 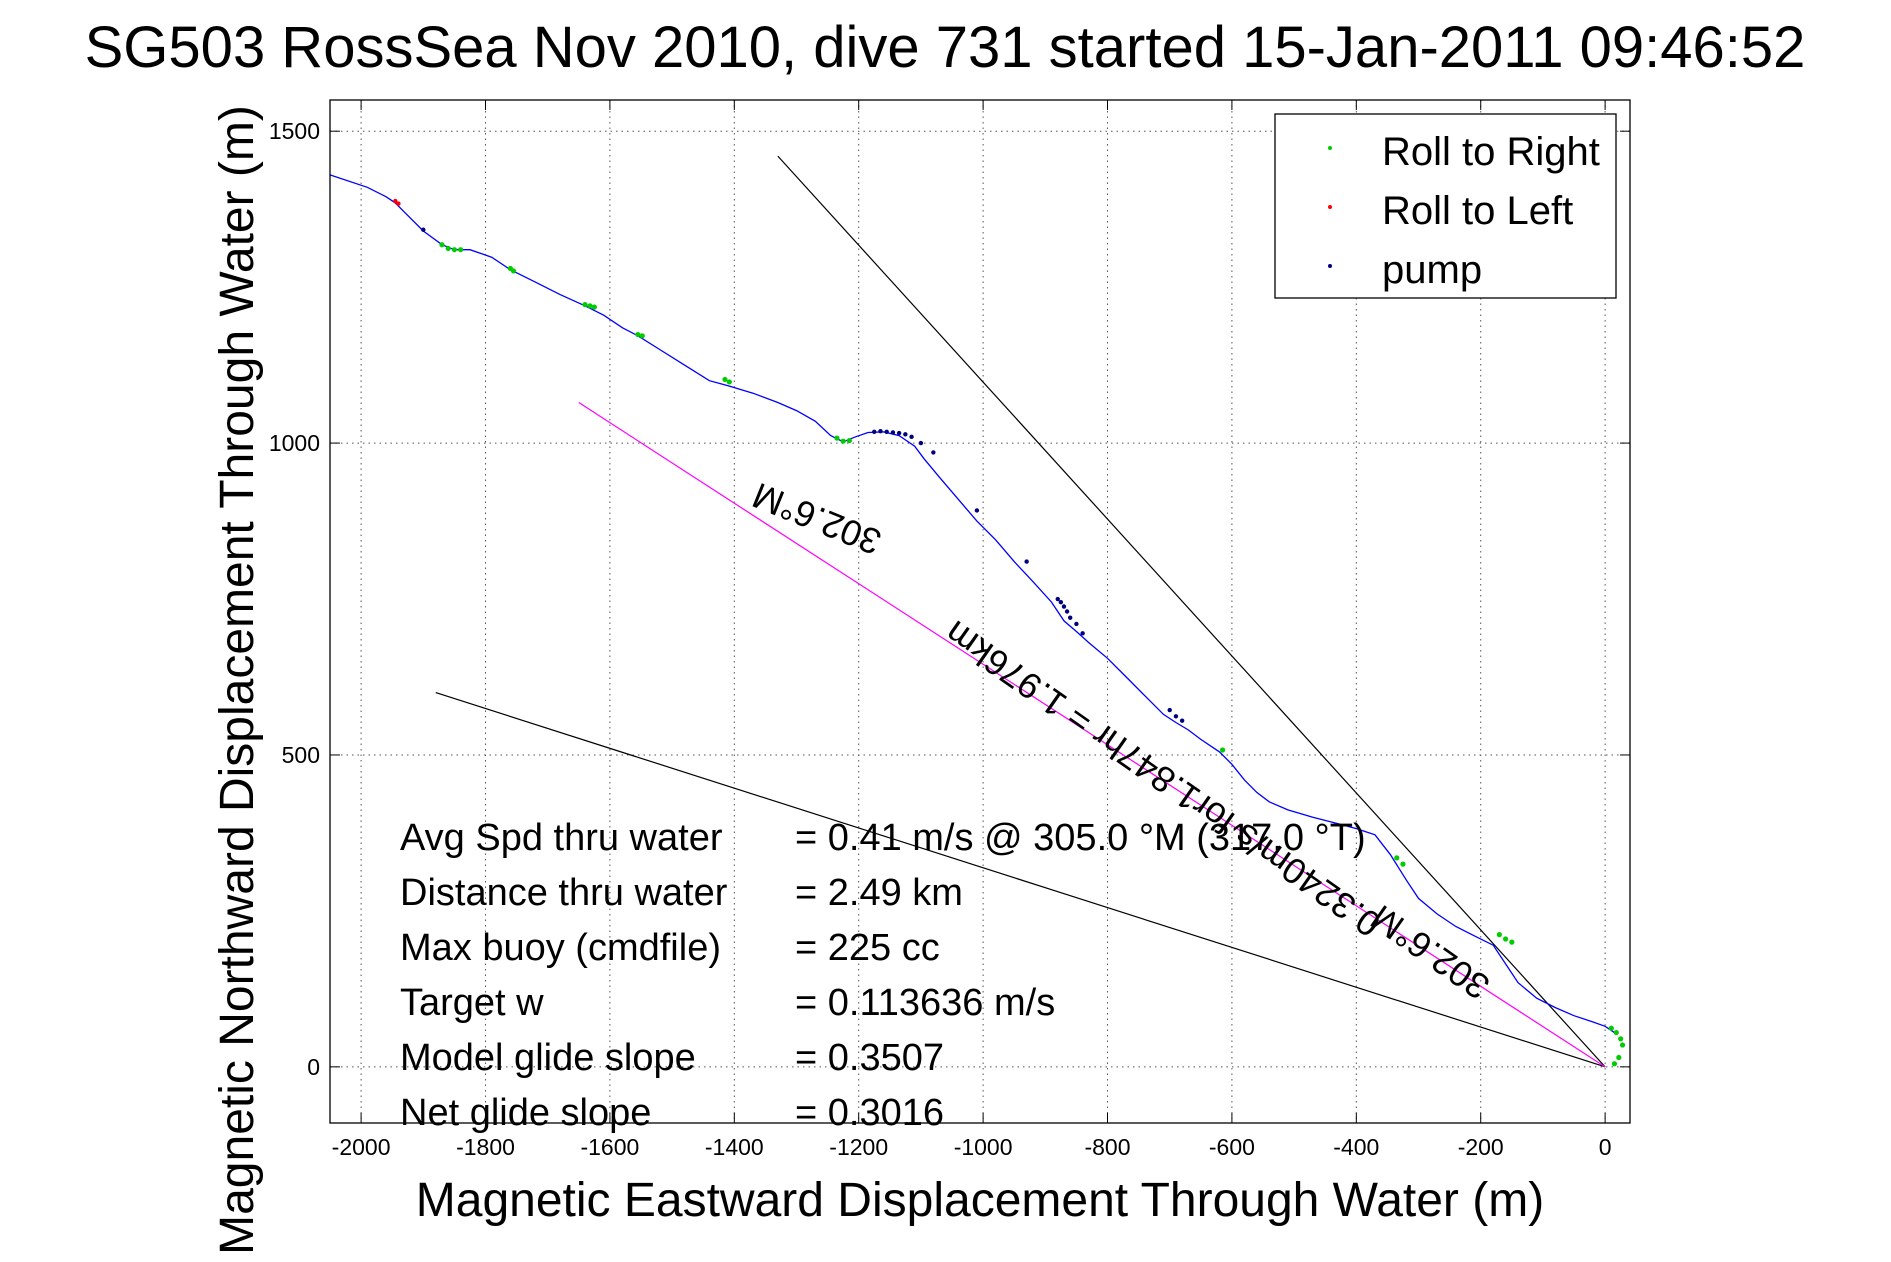 I want to click on legend-label: Roll to Right, so click(x=1491, y=152).